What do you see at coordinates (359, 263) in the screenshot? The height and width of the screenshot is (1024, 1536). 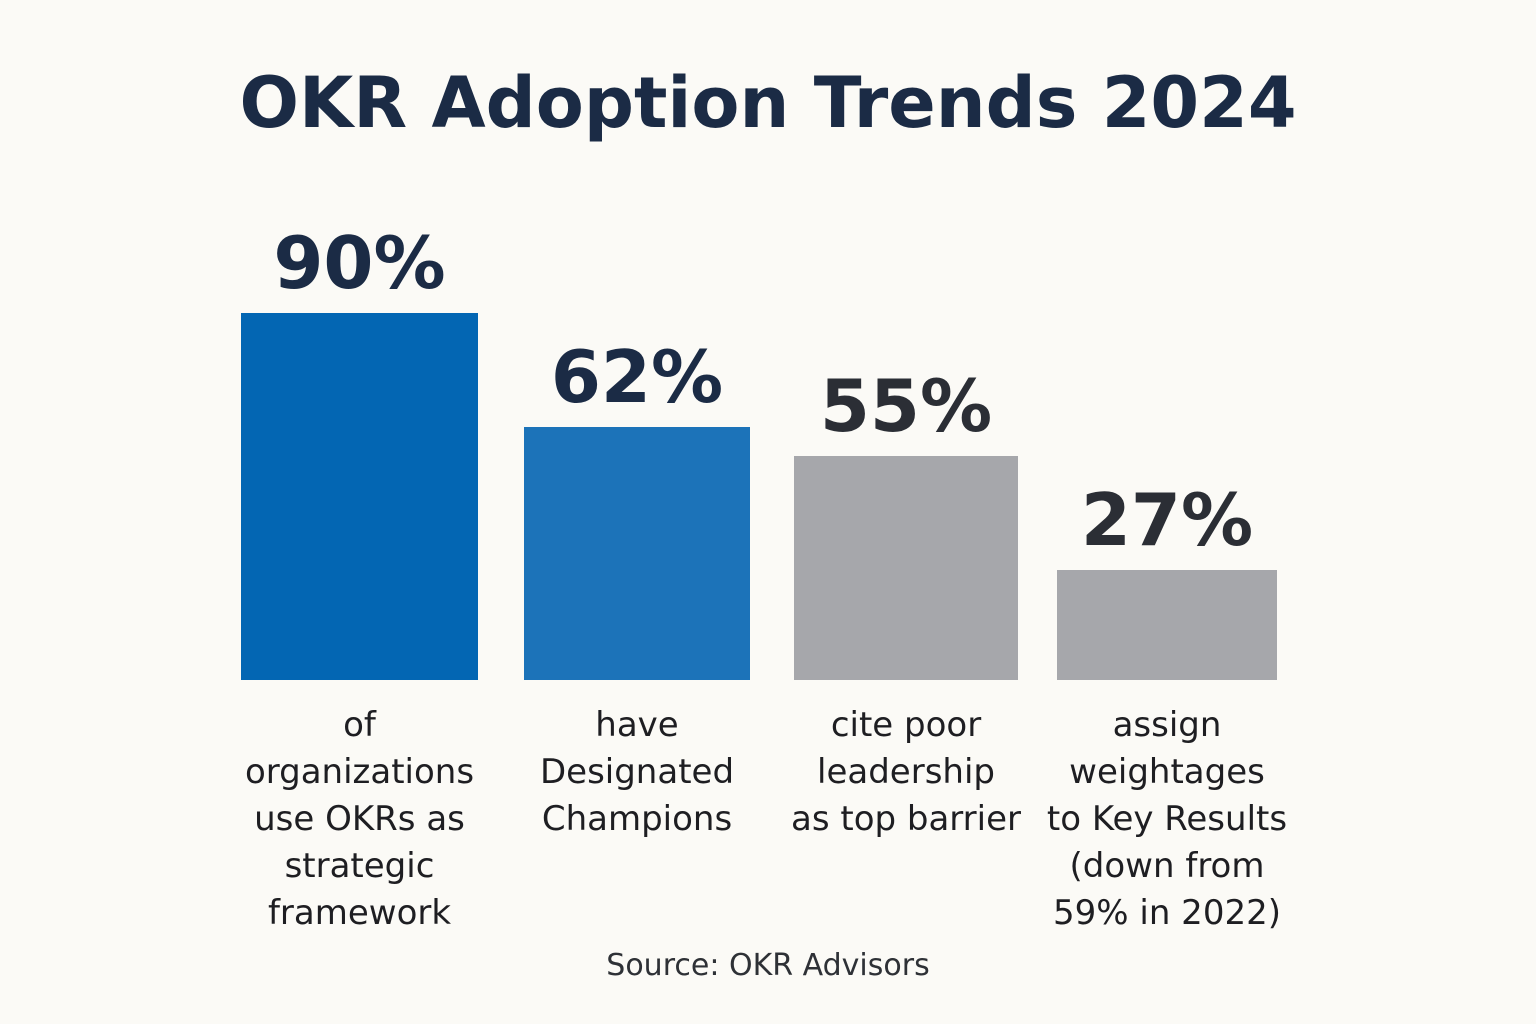 I see `value-label-1: 90%` at bounding box center [359, 263].